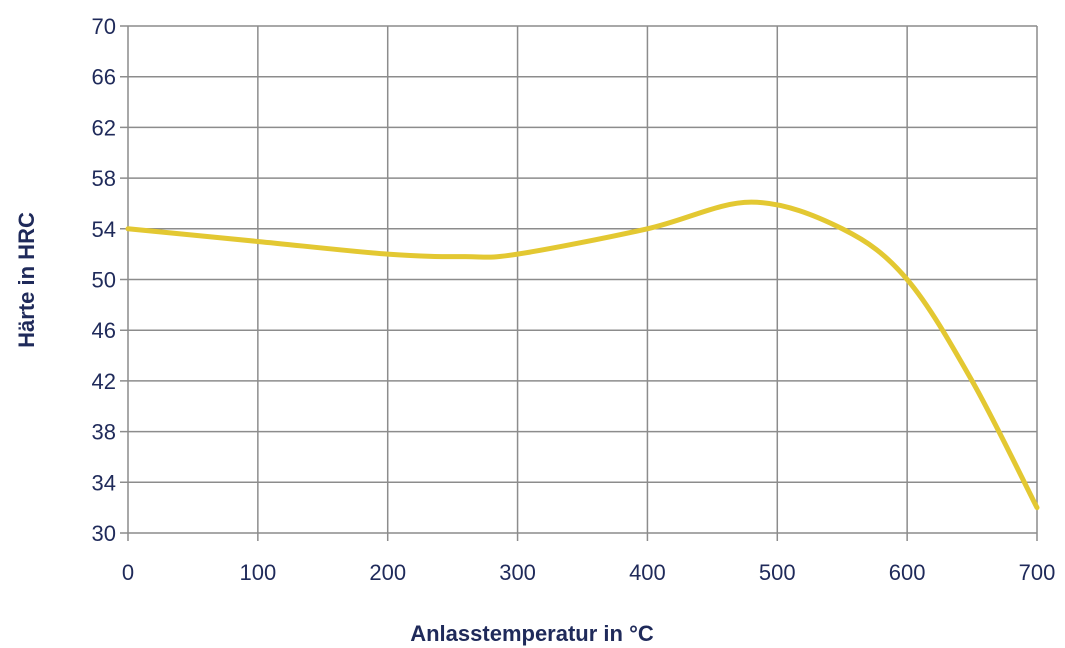 The width and height of the screenshot is (1065, 648). What do you see at coordinates (1037, 572) in the screenshot?
I see `x-tick-label: 700` at bounding box center [1037, 572].